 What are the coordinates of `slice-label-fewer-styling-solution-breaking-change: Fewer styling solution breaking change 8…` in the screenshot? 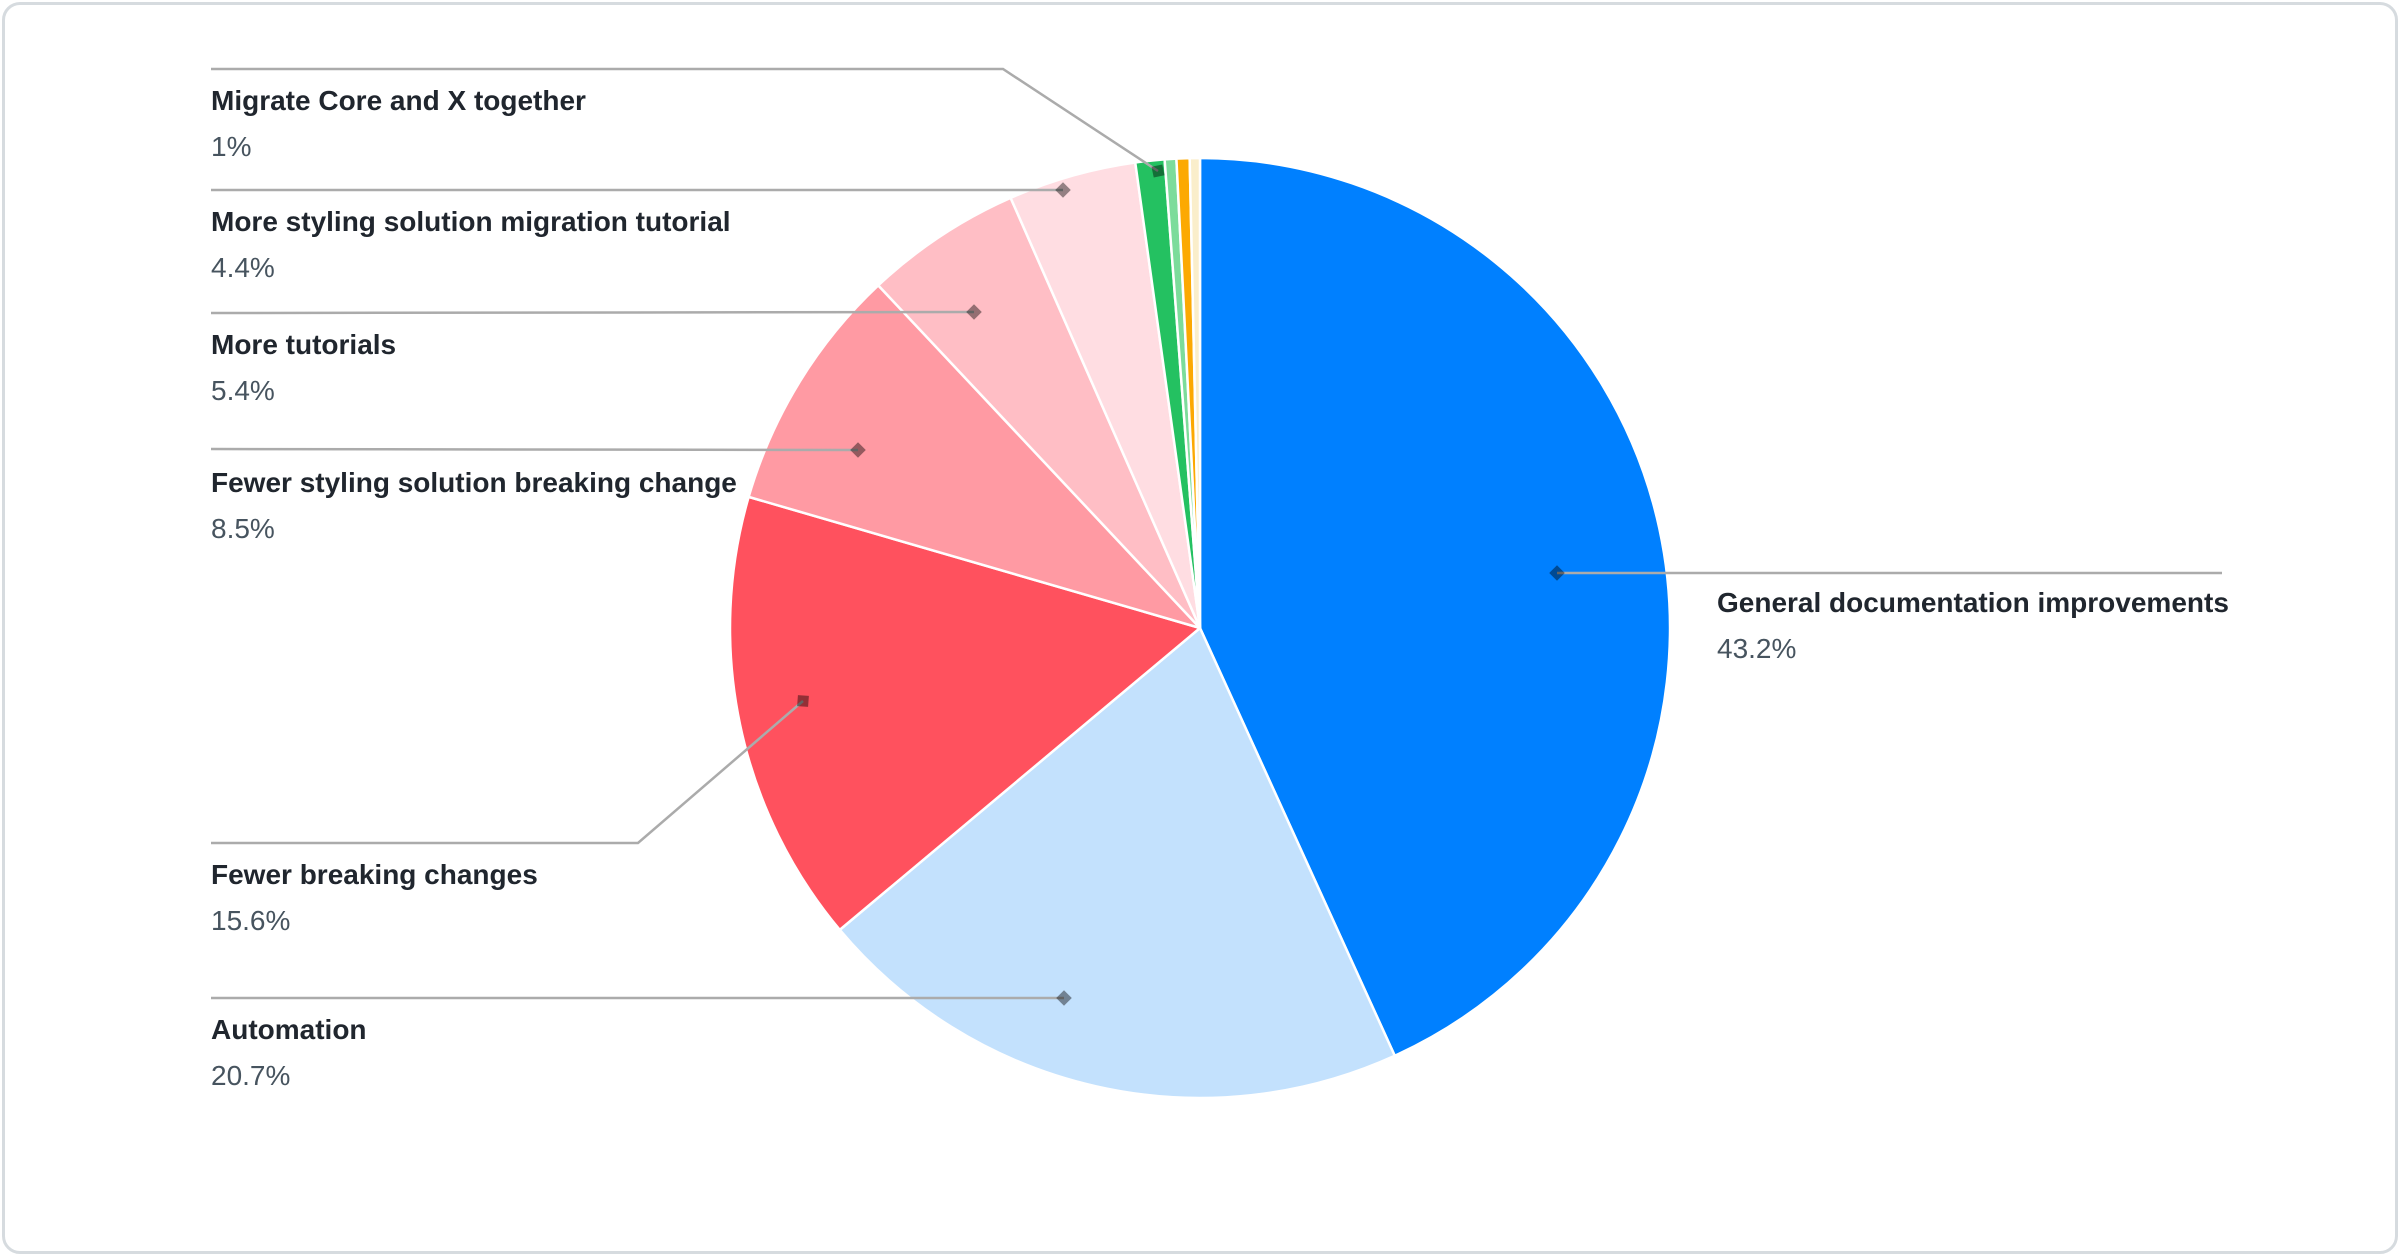 It's located at (474, 506).